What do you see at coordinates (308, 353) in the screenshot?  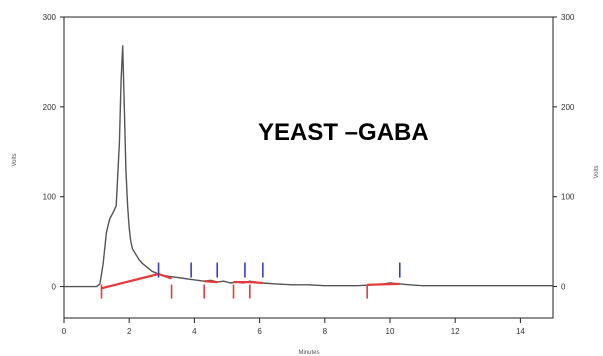 I see `x-axis-title: Minutes` at bounding box center [308, 353].